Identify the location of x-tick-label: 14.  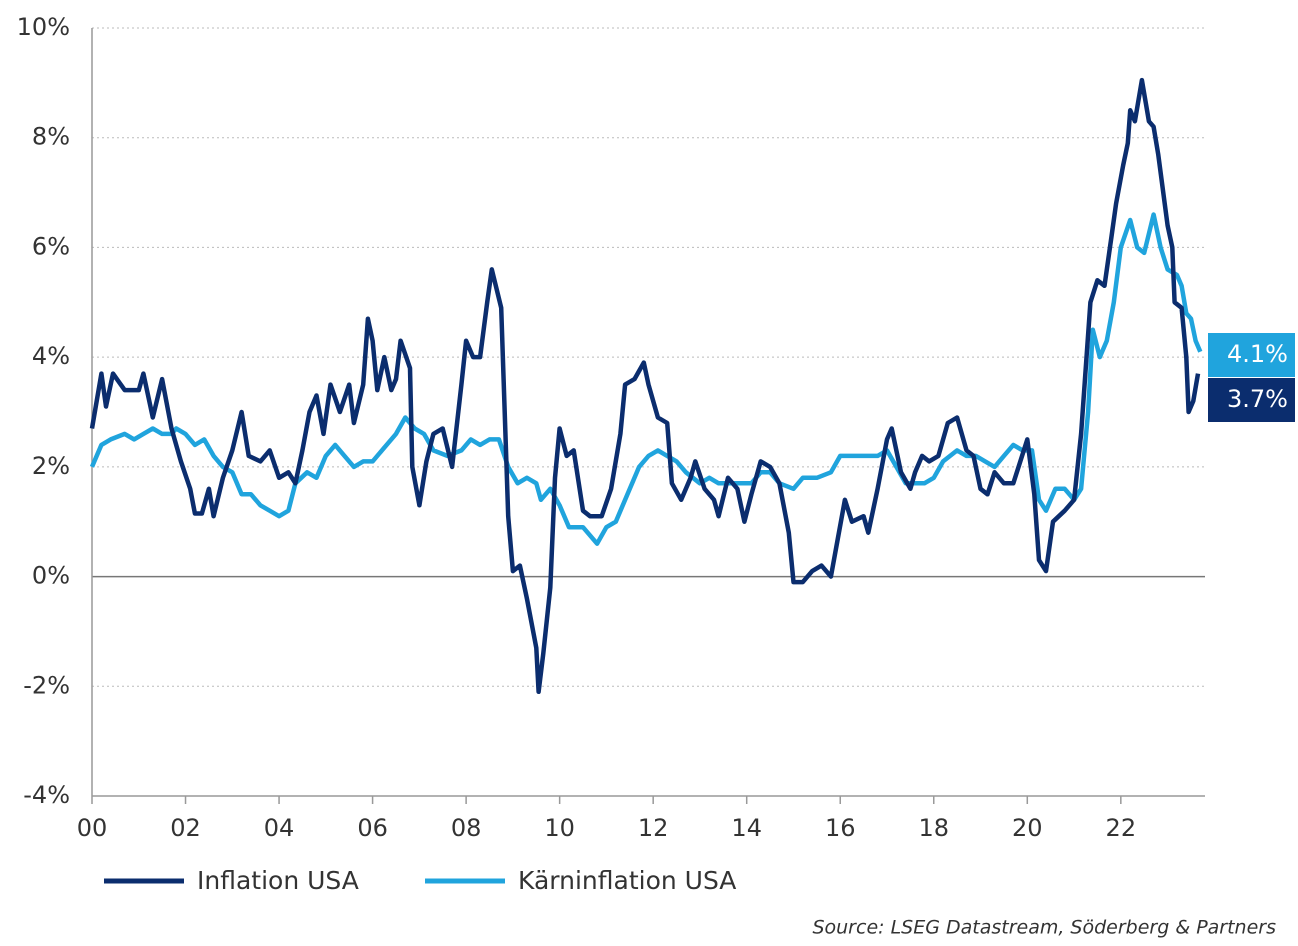
(746, 828).